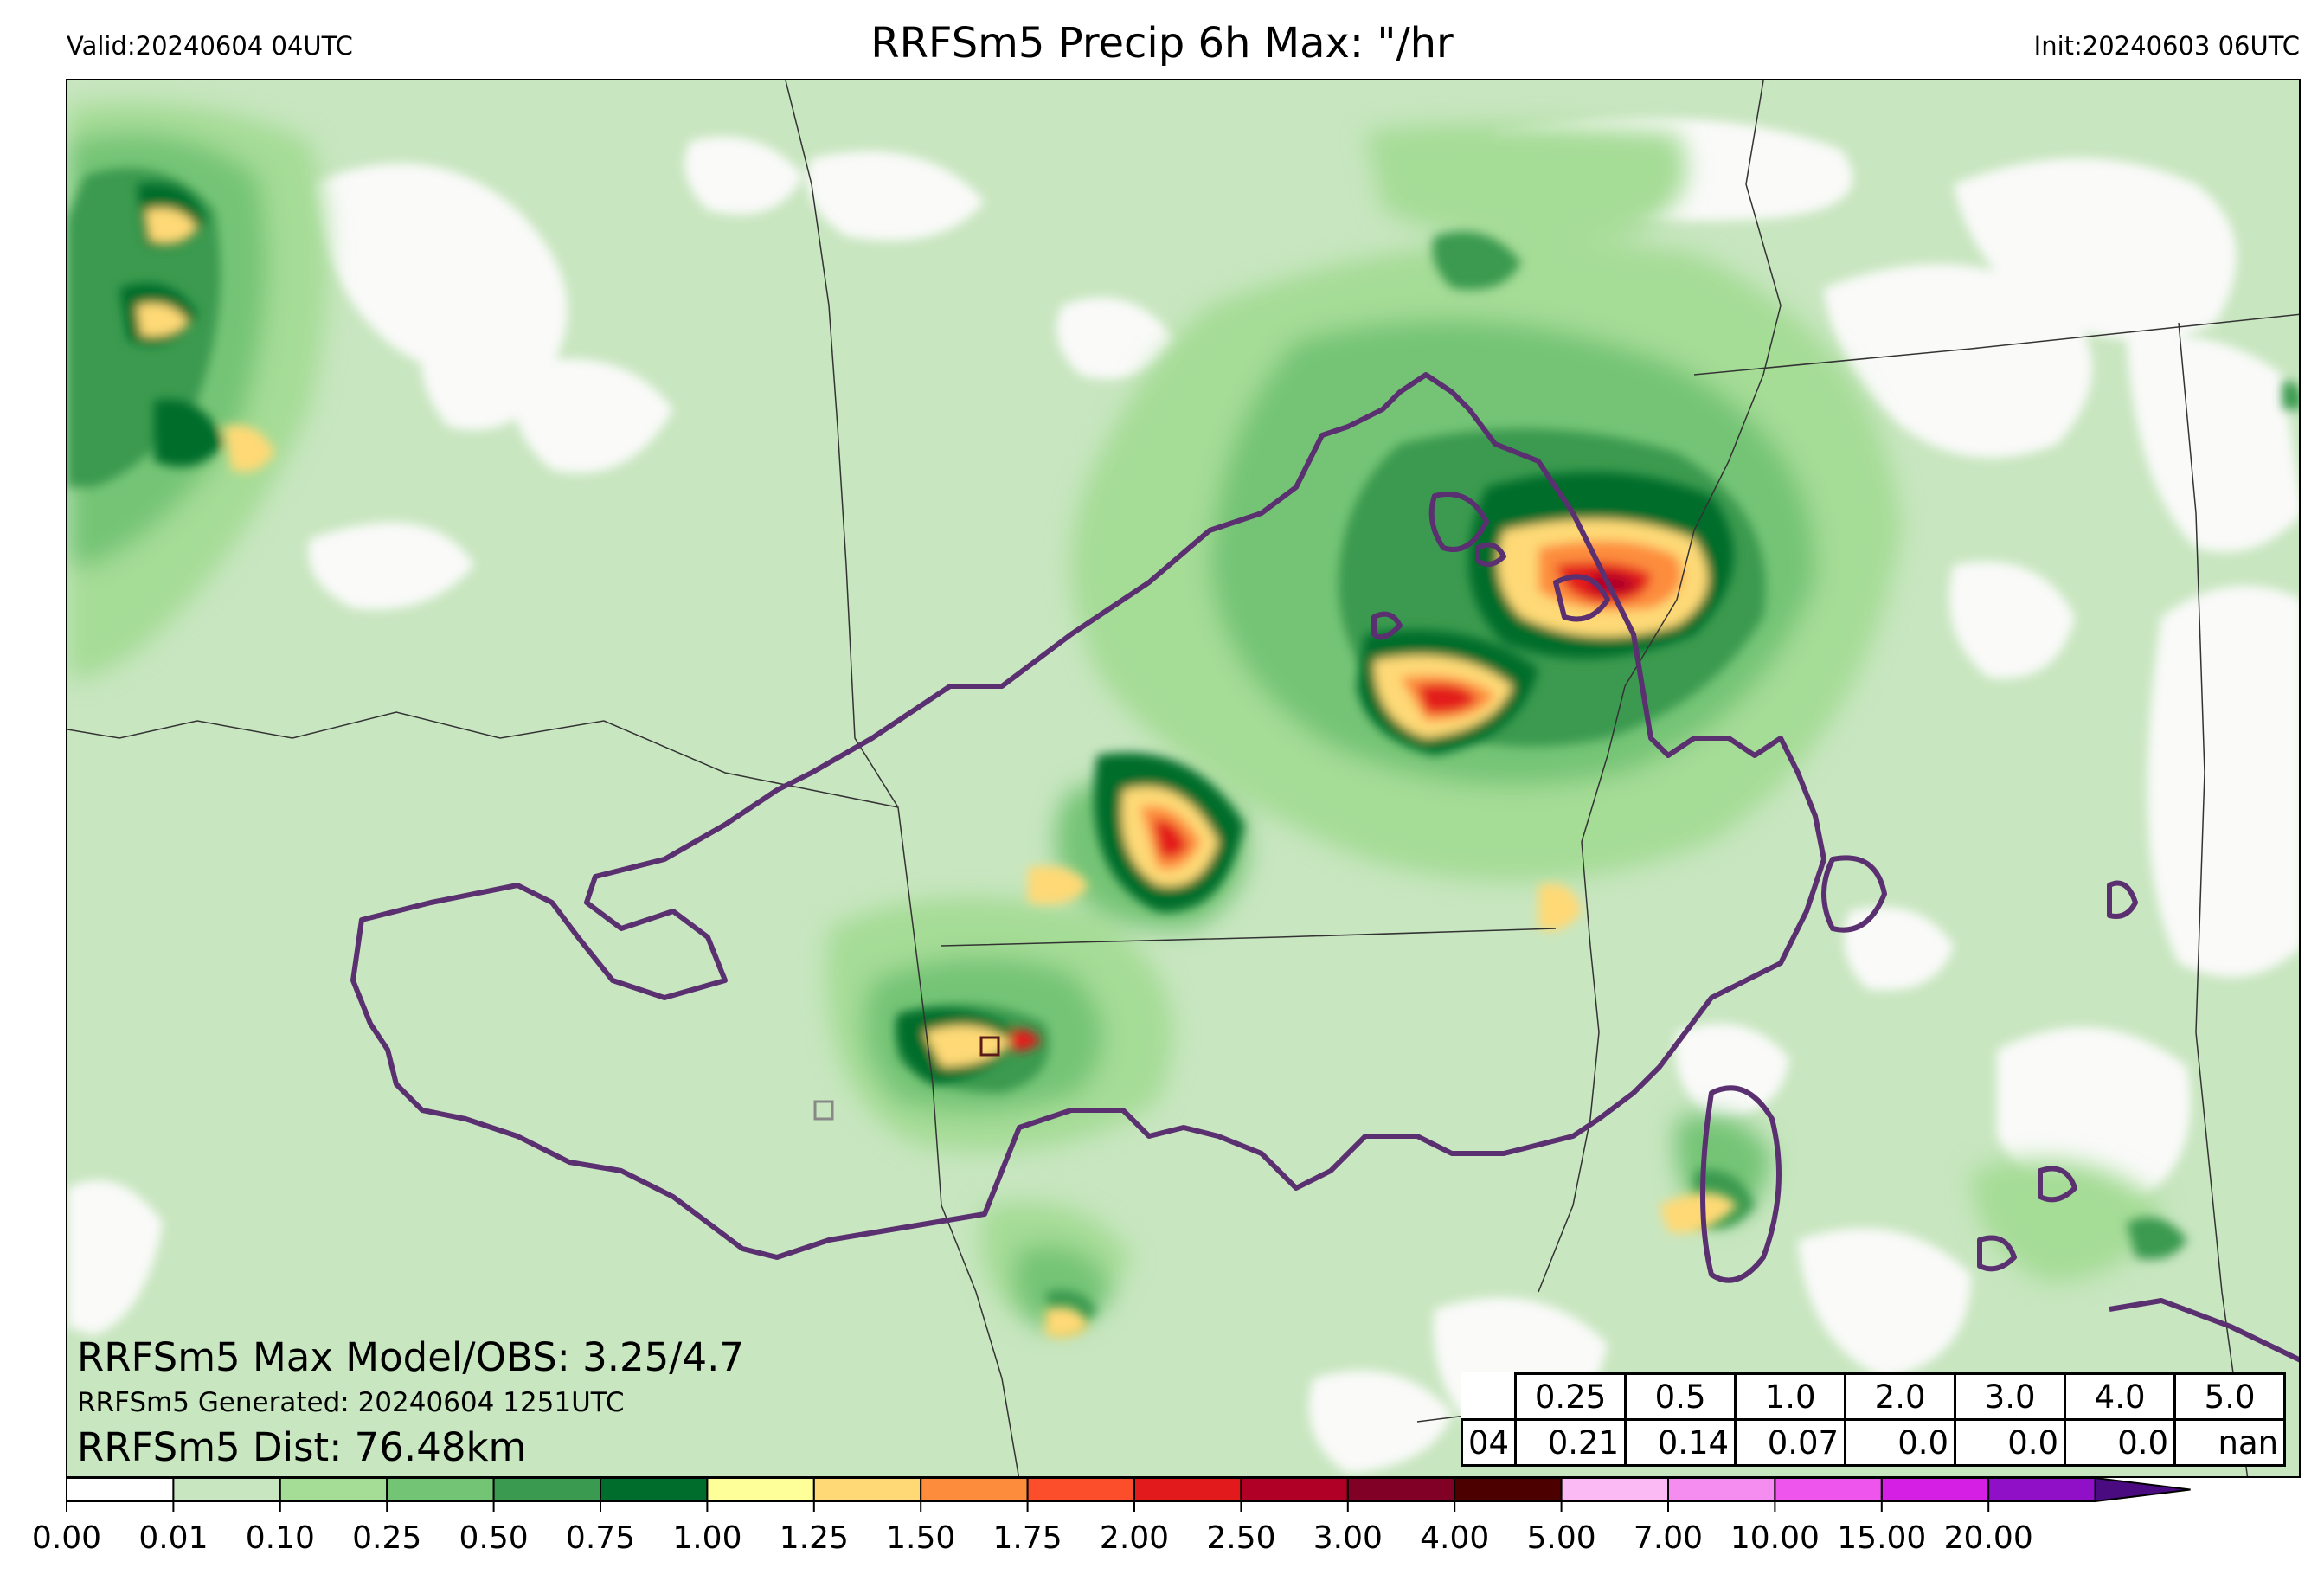  I want to click on colorbar-tick-label: 5.00, so click(1561, 1538).